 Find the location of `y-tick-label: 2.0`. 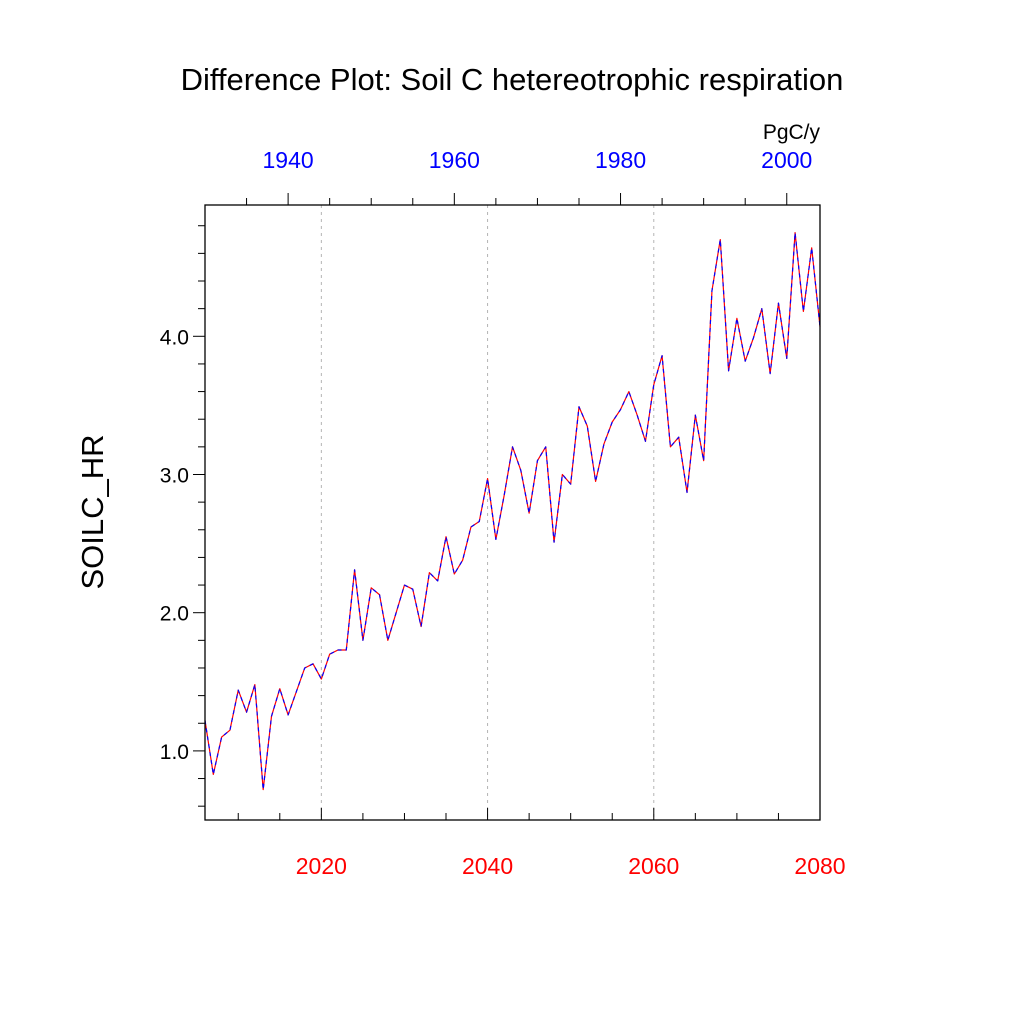

y-tick-label: 2.0 is located at coordinates (174, 614).